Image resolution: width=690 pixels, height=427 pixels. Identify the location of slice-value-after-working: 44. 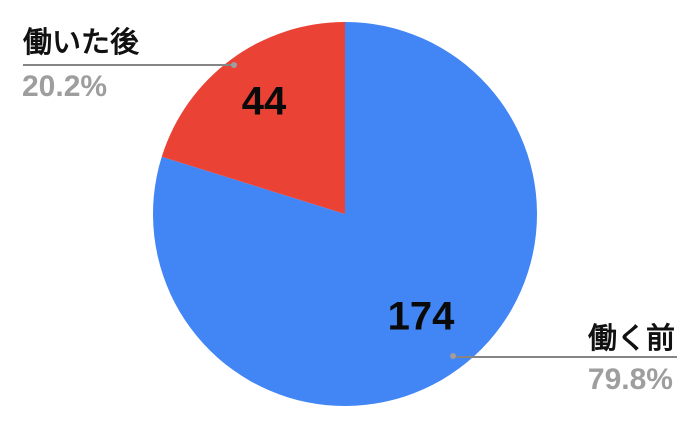
(264, 101).